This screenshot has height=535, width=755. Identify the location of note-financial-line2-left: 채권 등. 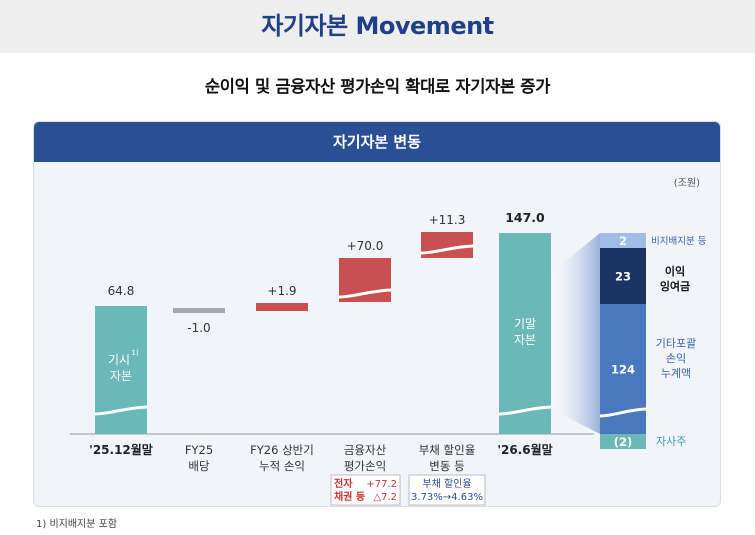
(349, 496).